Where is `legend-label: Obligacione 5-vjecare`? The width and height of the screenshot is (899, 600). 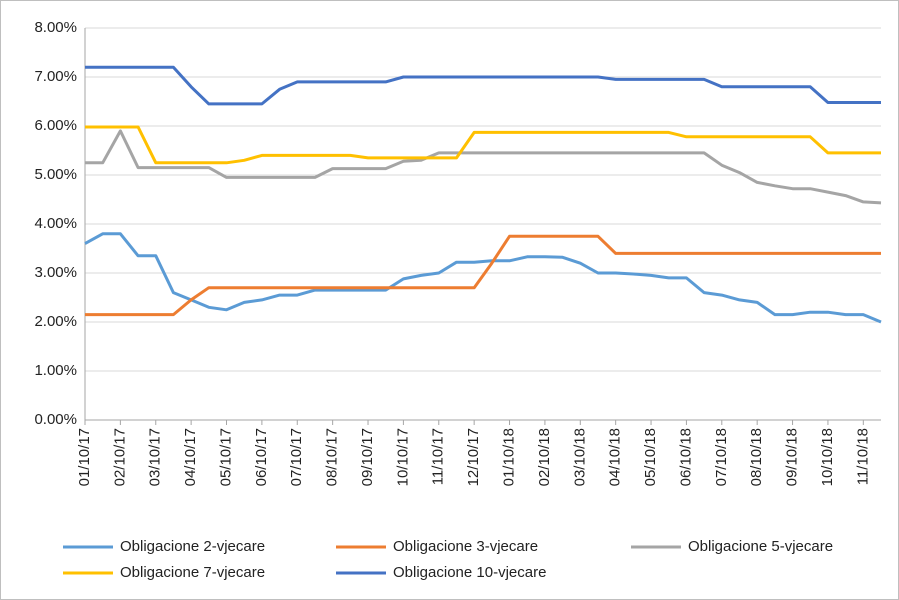 legend-label: Obligacione 5-vjecare is located at coordinates (760, 546).